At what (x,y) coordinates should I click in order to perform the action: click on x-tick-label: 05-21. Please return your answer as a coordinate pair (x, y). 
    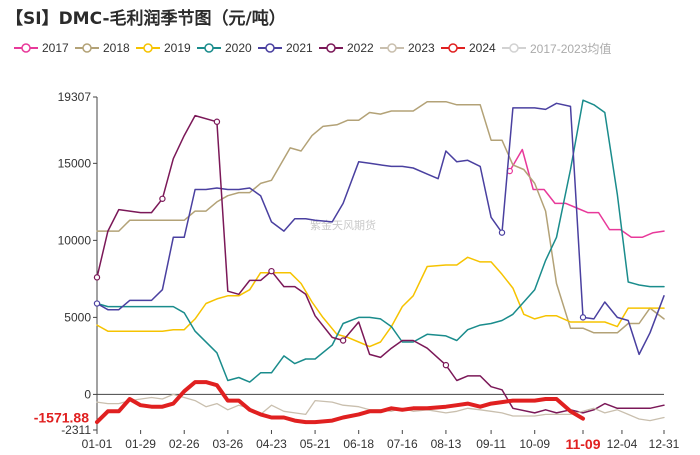
    Looking at the image, I should click on (315, 444).